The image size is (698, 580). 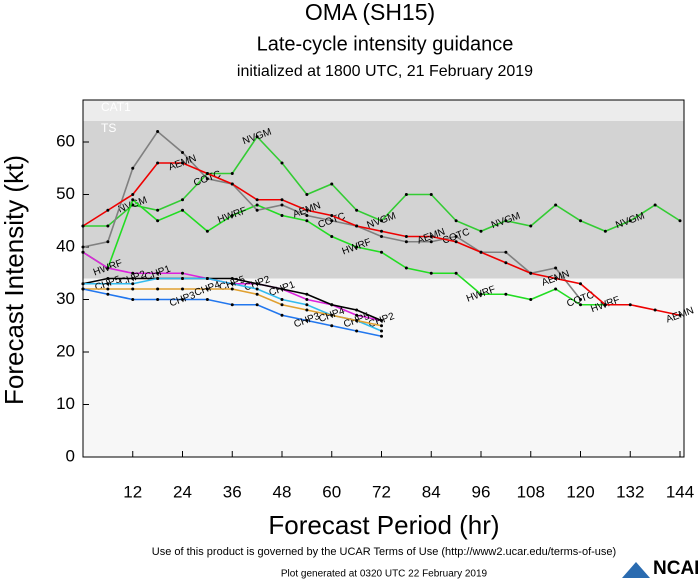 I want to click on band-label: CAT1, so click(x=116, y=107).